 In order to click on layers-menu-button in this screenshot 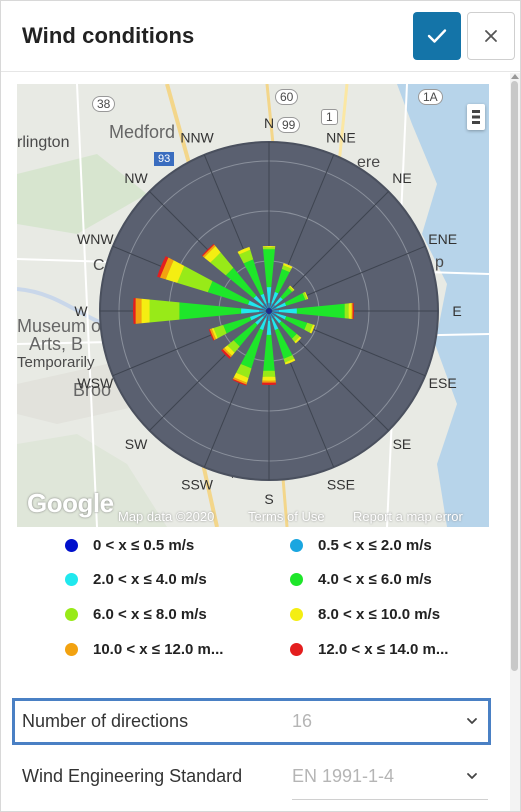, I will do `click(476, 117)`.